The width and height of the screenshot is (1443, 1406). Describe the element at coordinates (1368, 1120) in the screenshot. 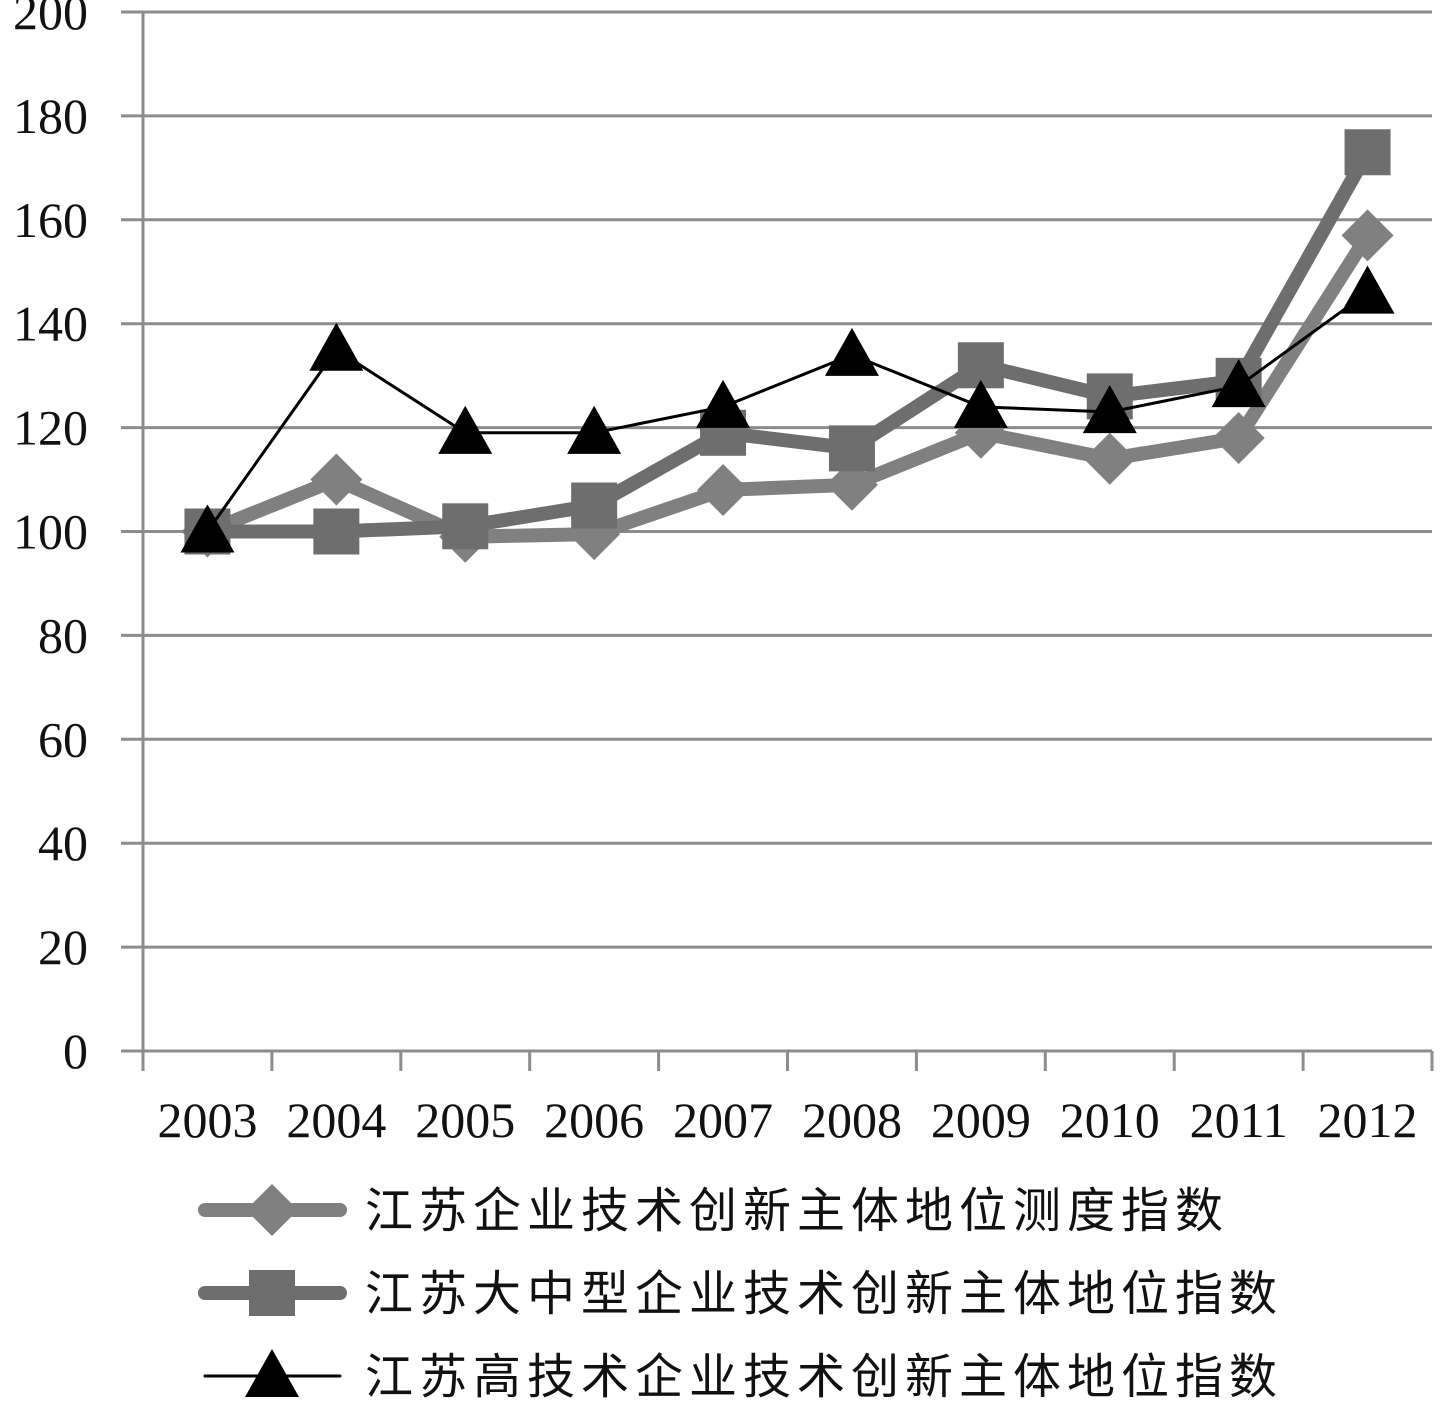

I see `x-tick-label: 2012` at that location.